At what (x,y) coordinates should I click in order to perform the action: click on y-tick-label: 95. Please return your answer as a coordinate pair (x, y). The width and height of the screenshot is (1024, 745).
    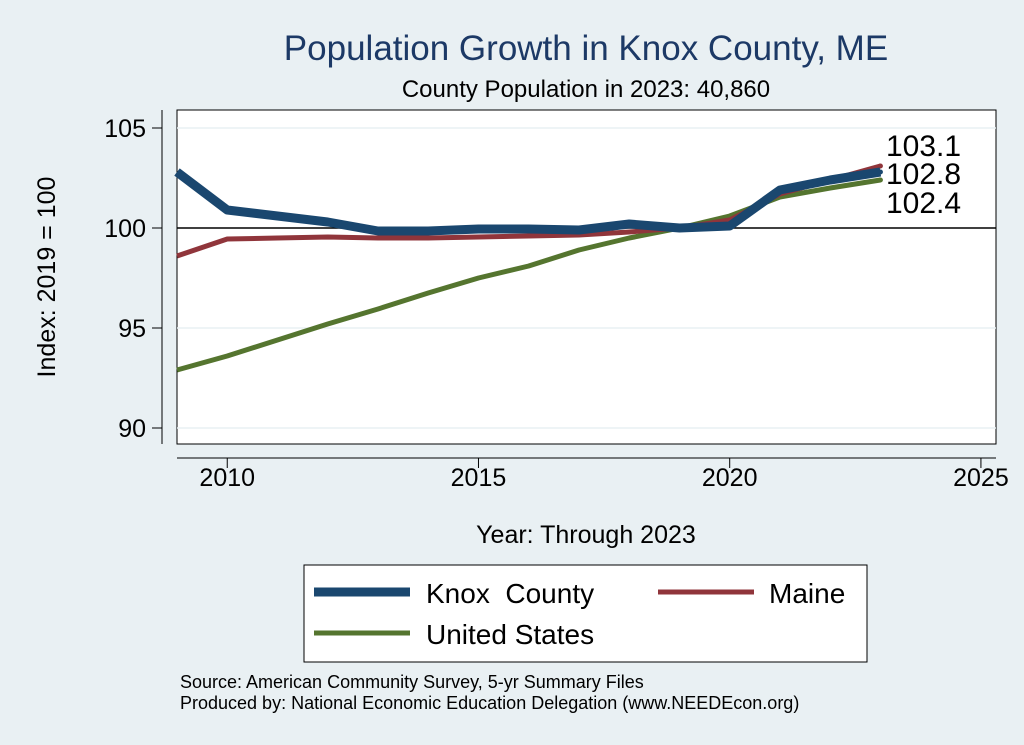
    Looking at the image, I should click on (132, 329).